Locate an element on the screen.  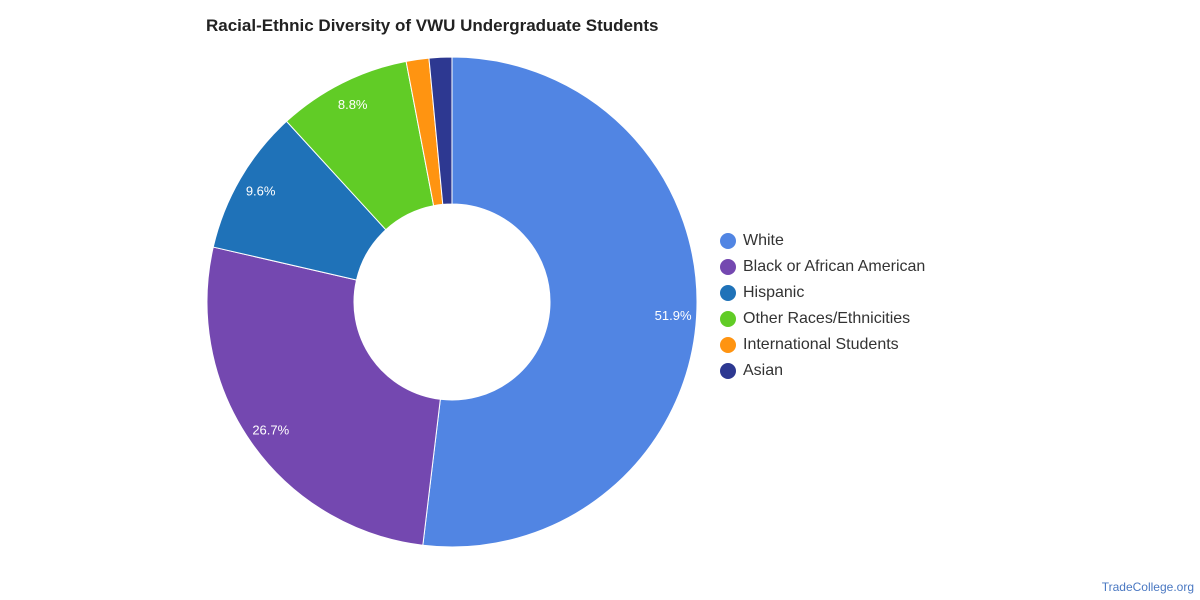
slice-black-or-african-american is located at coordinates (323, 396).